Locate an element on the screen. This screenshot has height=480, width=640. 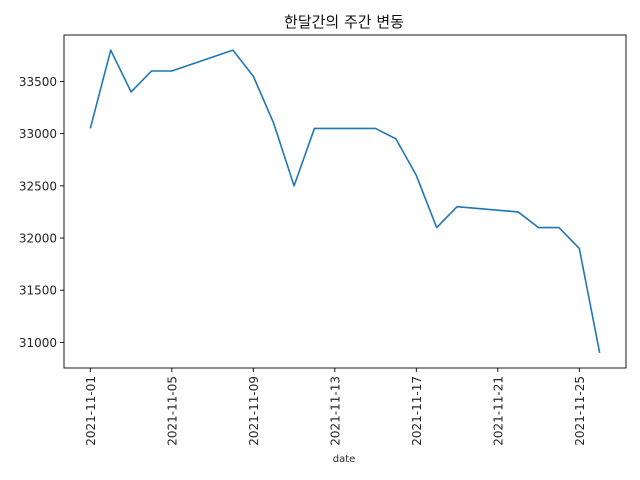
x-tick-label: 2021-11-13 is located at coordinates (335, 411).